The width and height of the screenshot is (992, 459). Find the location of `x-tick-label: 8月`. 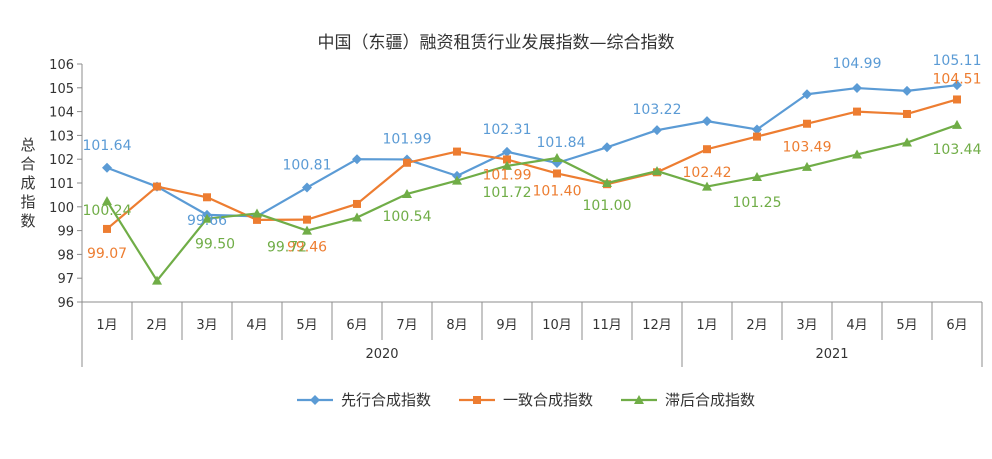

x-tick-label: 8月 is located at coordinates (456, 325).